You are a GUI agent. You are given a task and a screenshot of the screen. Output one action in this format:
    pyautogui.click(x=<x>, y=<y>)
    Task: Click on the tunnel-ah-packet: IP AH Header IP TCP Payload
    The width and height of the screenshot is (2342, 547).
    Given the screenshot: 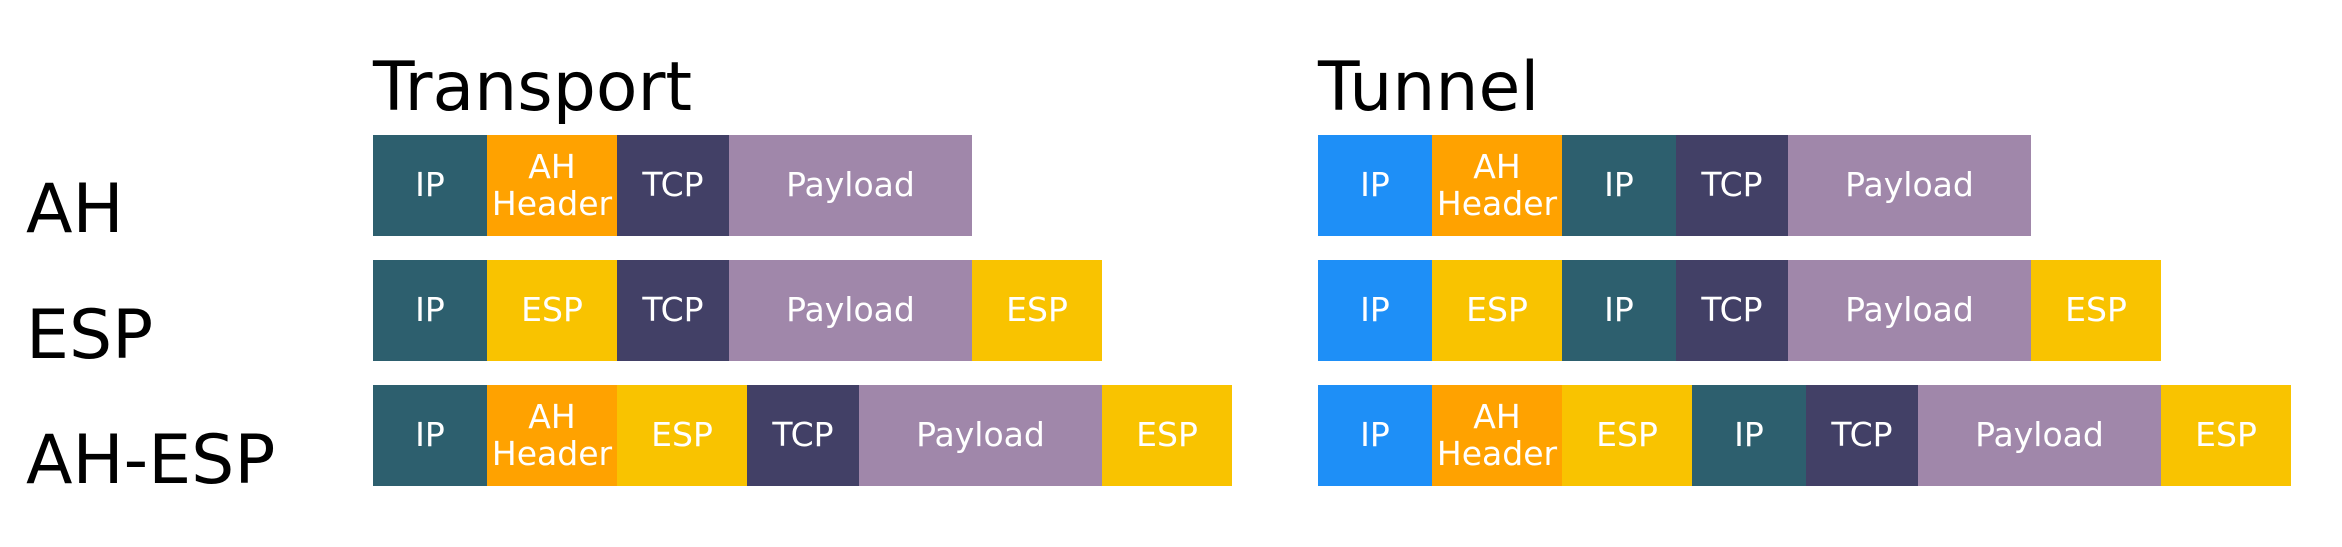 What is the action you would take?
    pyautogui.click(x=1674, y=185)
    